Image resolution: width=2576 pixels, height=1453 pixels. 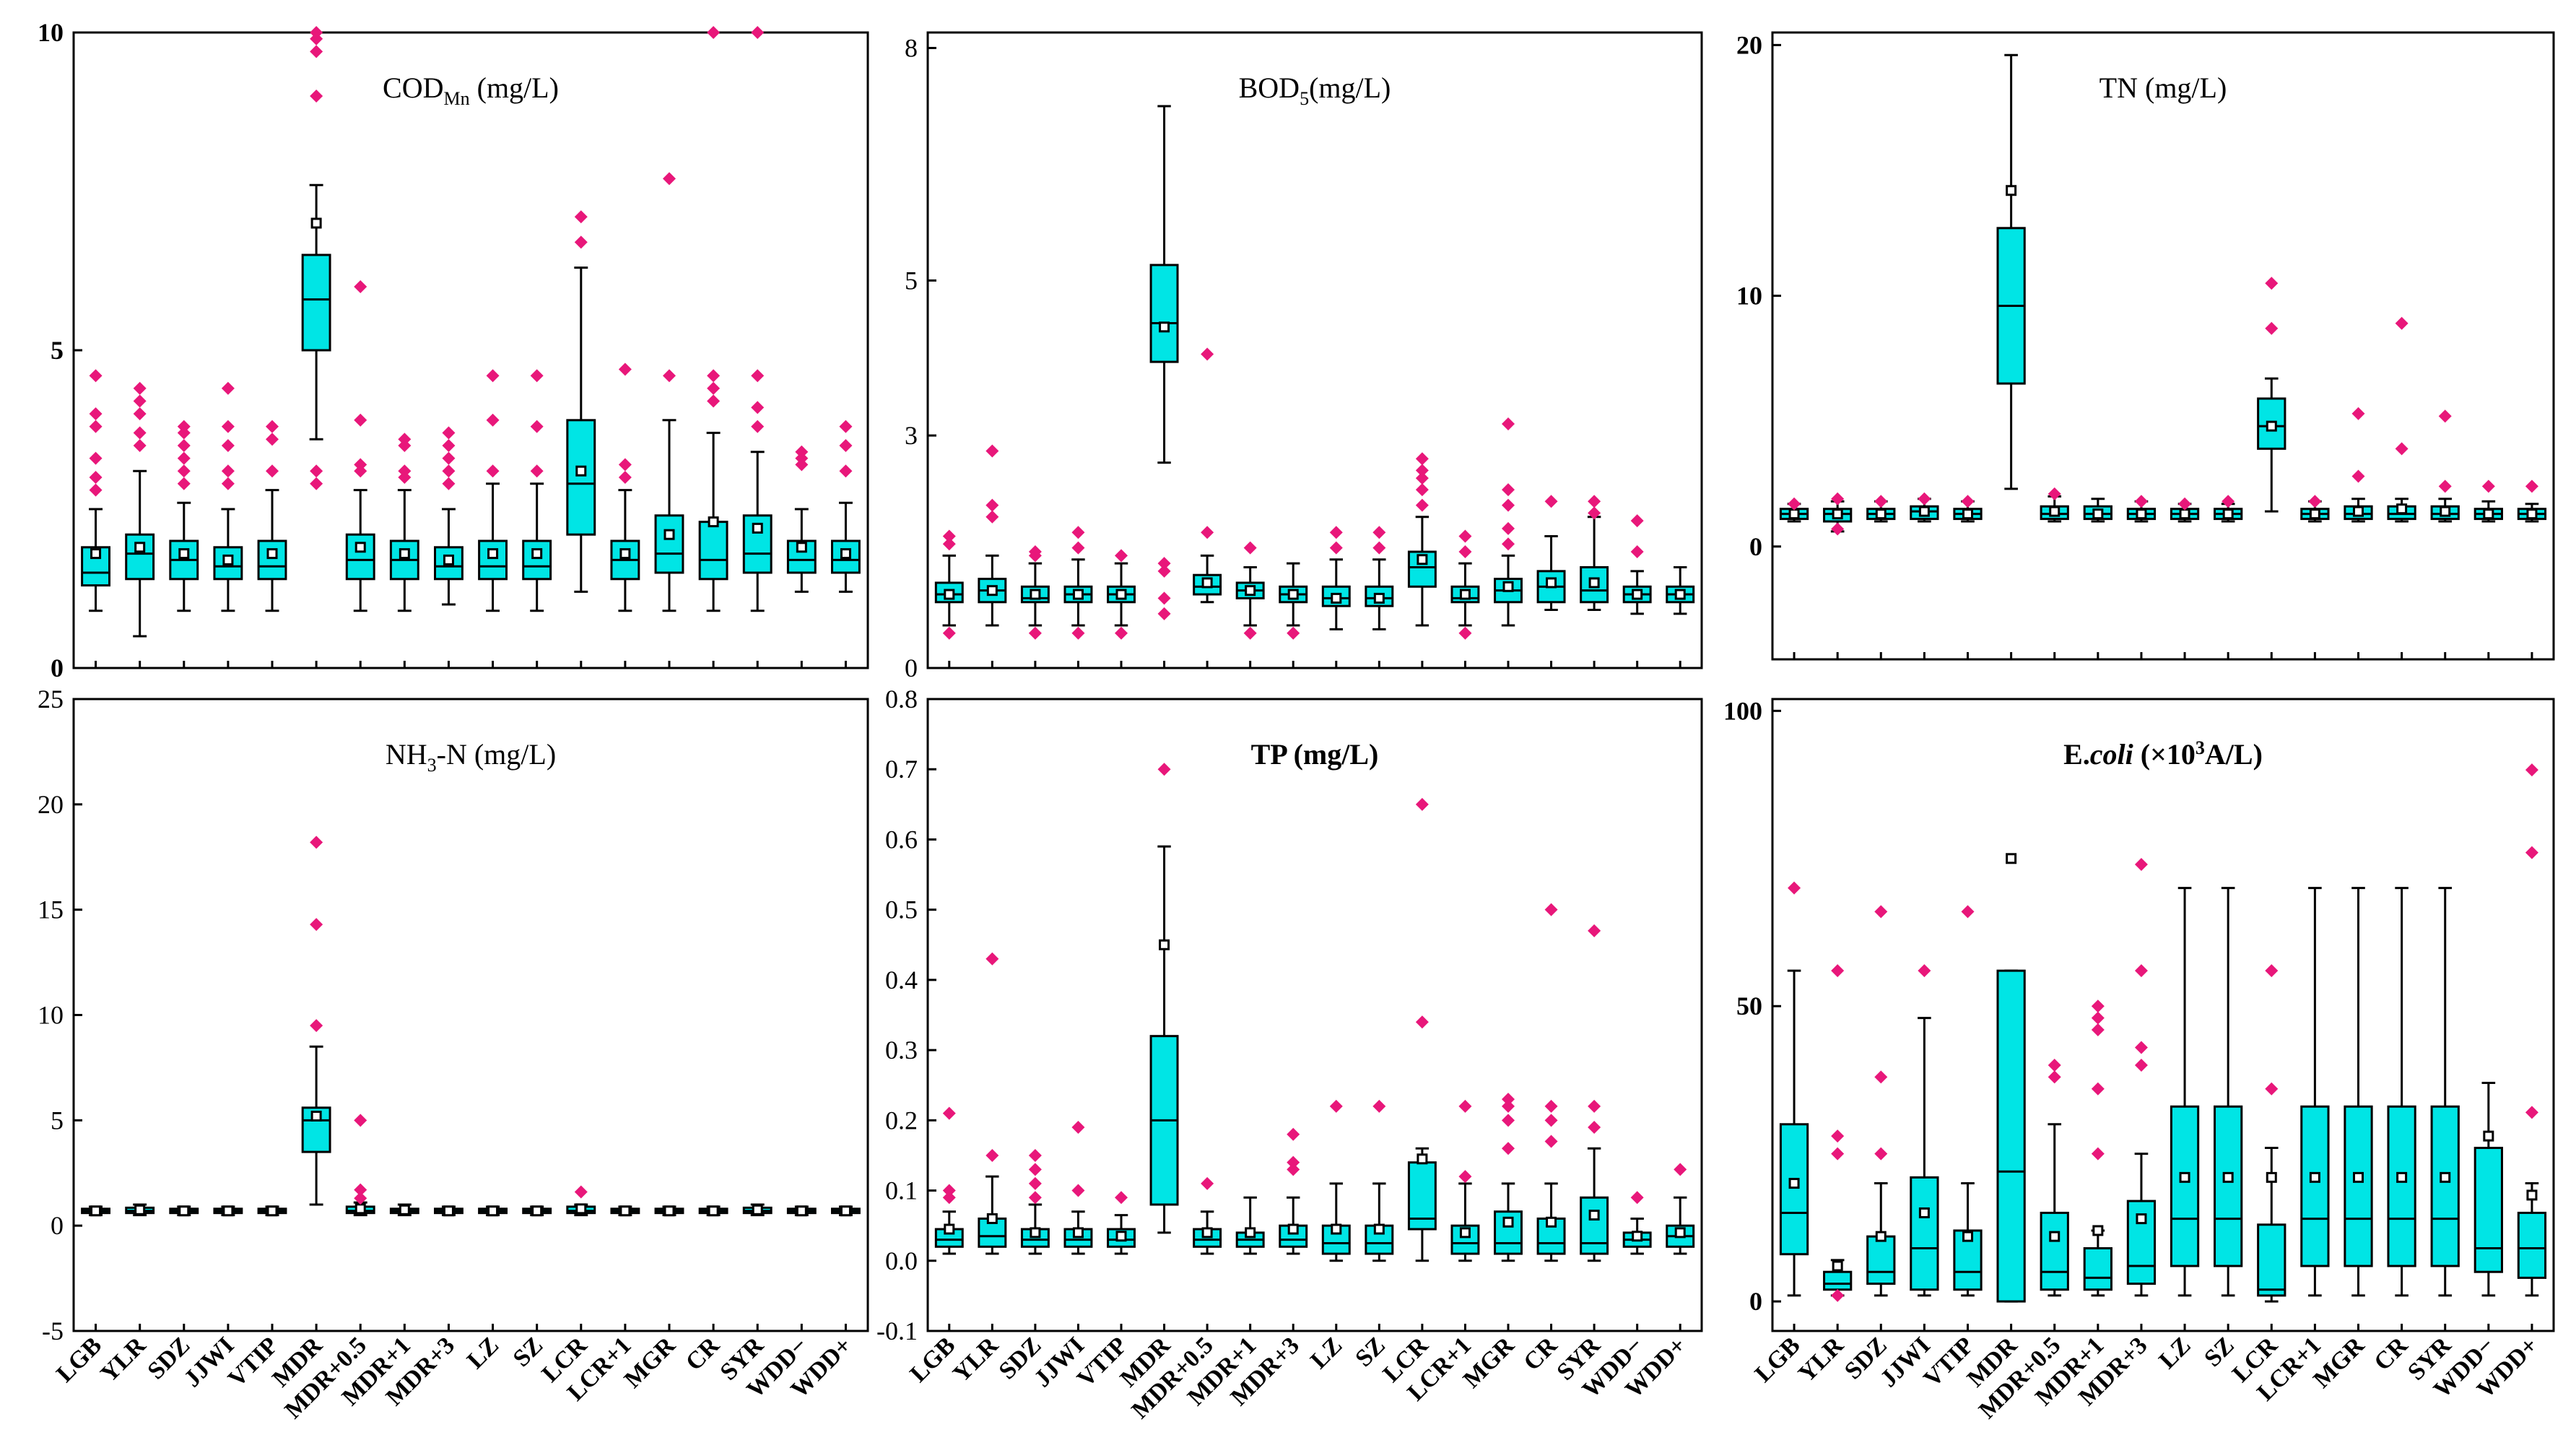 I want to click on y-tick-label: 20, so click(x=1749, y=44).